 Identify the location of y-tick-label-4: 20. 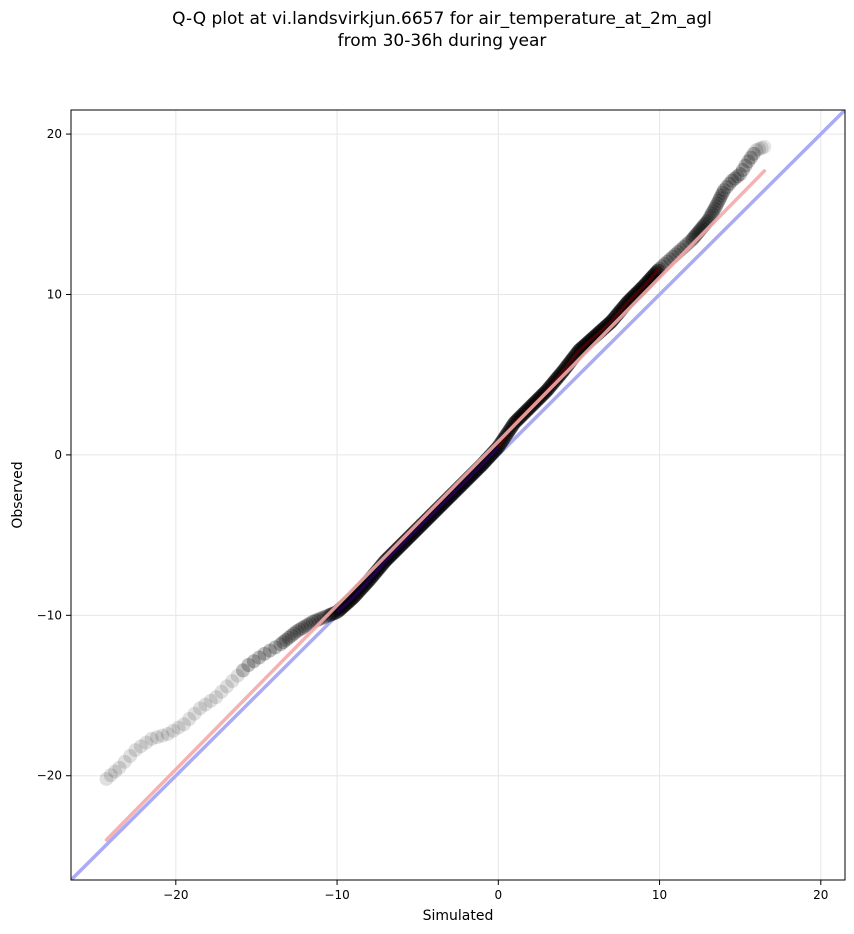
(54, 134).